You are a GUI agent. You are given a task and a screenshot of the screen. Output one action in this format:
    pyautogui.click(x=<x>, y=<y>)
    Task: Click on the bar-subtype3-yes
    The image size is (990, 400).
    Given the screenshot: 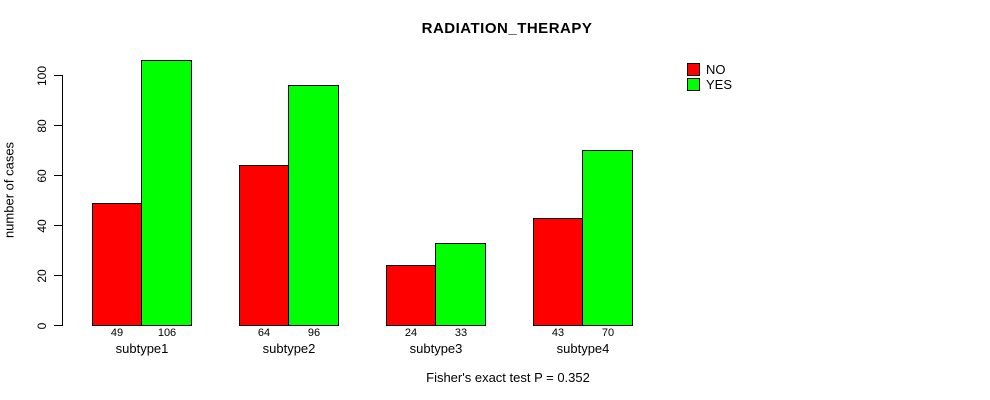 What is the action you would take?
    pyautogui.click(x=460, y=284)
    